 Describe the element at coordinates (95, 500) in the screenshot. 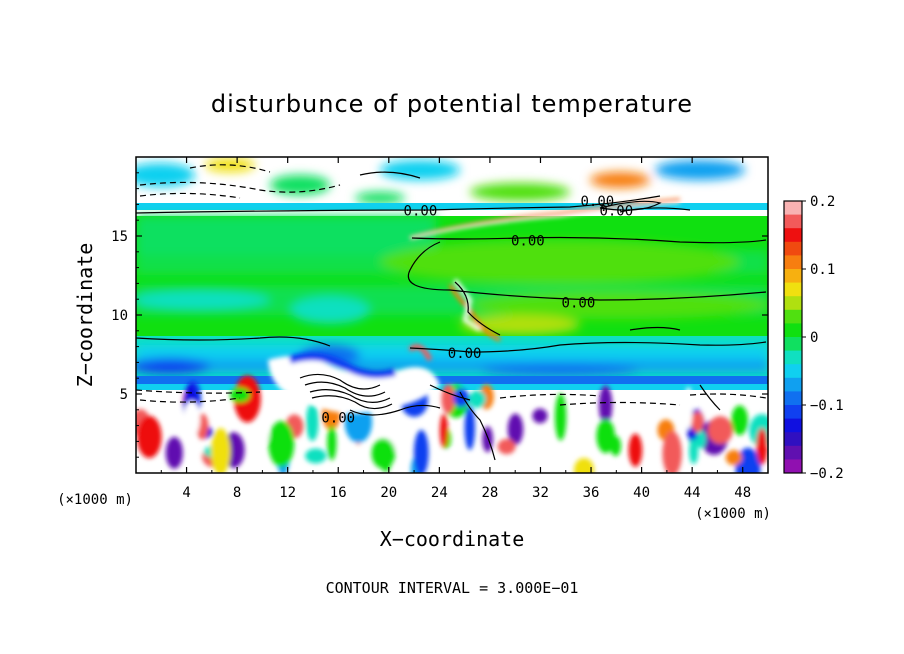

I see `x-unit-left: (×1000 m)` at that location.